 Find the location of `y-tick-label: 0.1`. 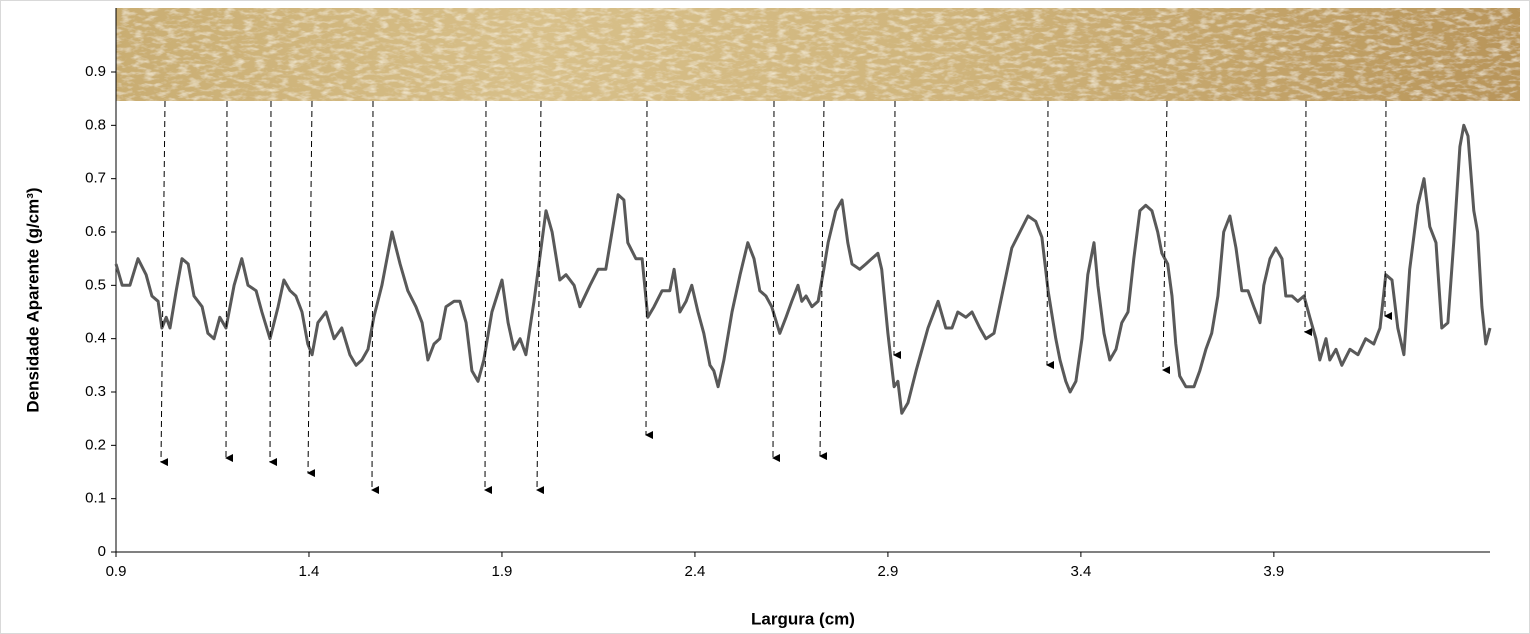

y-tick-label: 0.1 is located at coordinates (95, 498).